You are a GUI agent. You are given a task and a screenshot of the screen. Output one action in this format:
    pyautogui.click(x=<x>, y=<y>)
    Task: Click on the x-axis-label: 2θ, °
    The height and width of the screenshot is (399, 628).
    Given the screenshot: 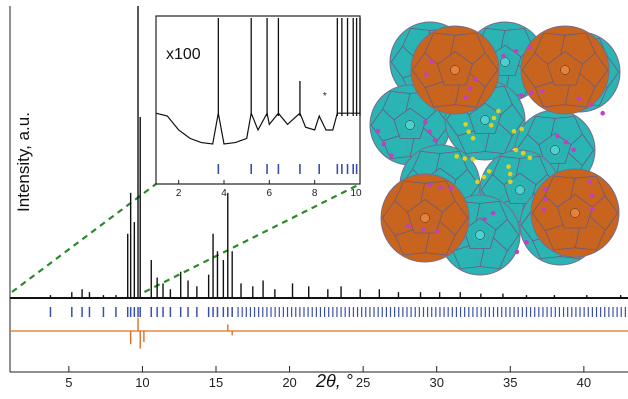 What is the action you would take?
    pyautogui.click(x=334, y=381)
    